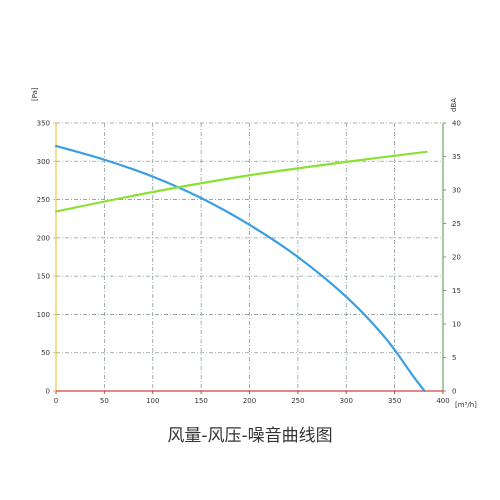 This screenshot has width=500, height=500. Describe the element at coordinates (456, 157) in the screenshot. I see `y2-tick-label: 35` at that location.